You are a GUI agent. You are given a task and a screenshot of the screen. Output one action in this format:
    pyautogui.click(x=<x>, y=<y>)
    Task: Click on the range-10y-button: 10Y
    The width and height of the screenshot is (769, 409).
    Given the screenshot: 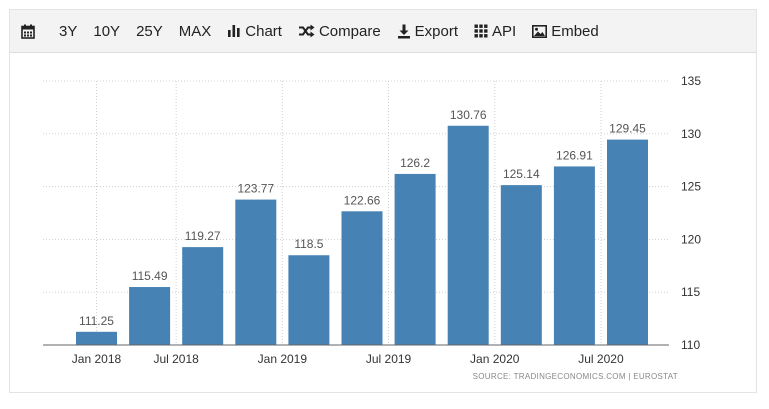 What is the action you would take?
    pyautogui.click(x=106, y=31)
    